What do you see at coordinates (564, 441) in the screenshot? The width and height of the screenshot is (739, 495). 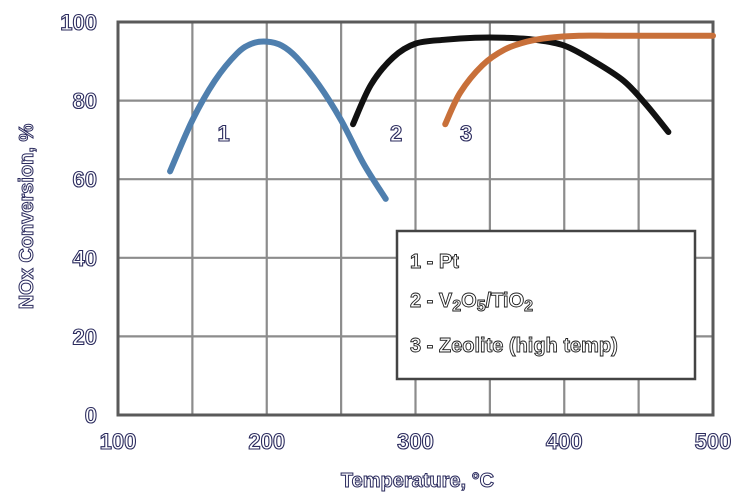 I see `x-tick-label: 400` at bounding box center [564, 441].